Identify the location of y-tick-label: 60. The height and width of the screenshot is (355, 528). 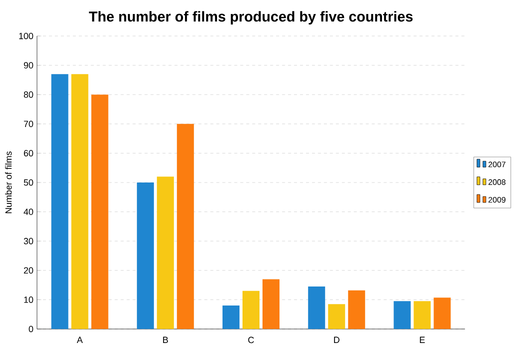
(29, 153).